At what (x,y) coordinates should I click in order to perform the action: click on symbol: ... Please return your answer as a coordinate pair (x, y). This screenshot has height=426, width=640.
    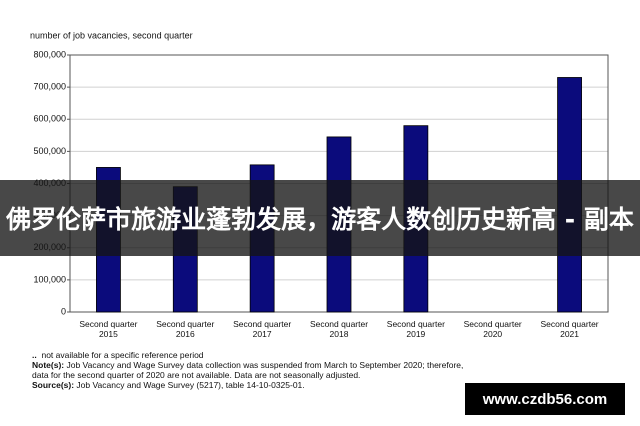
    Looking at the image, I should click on (34, 355).